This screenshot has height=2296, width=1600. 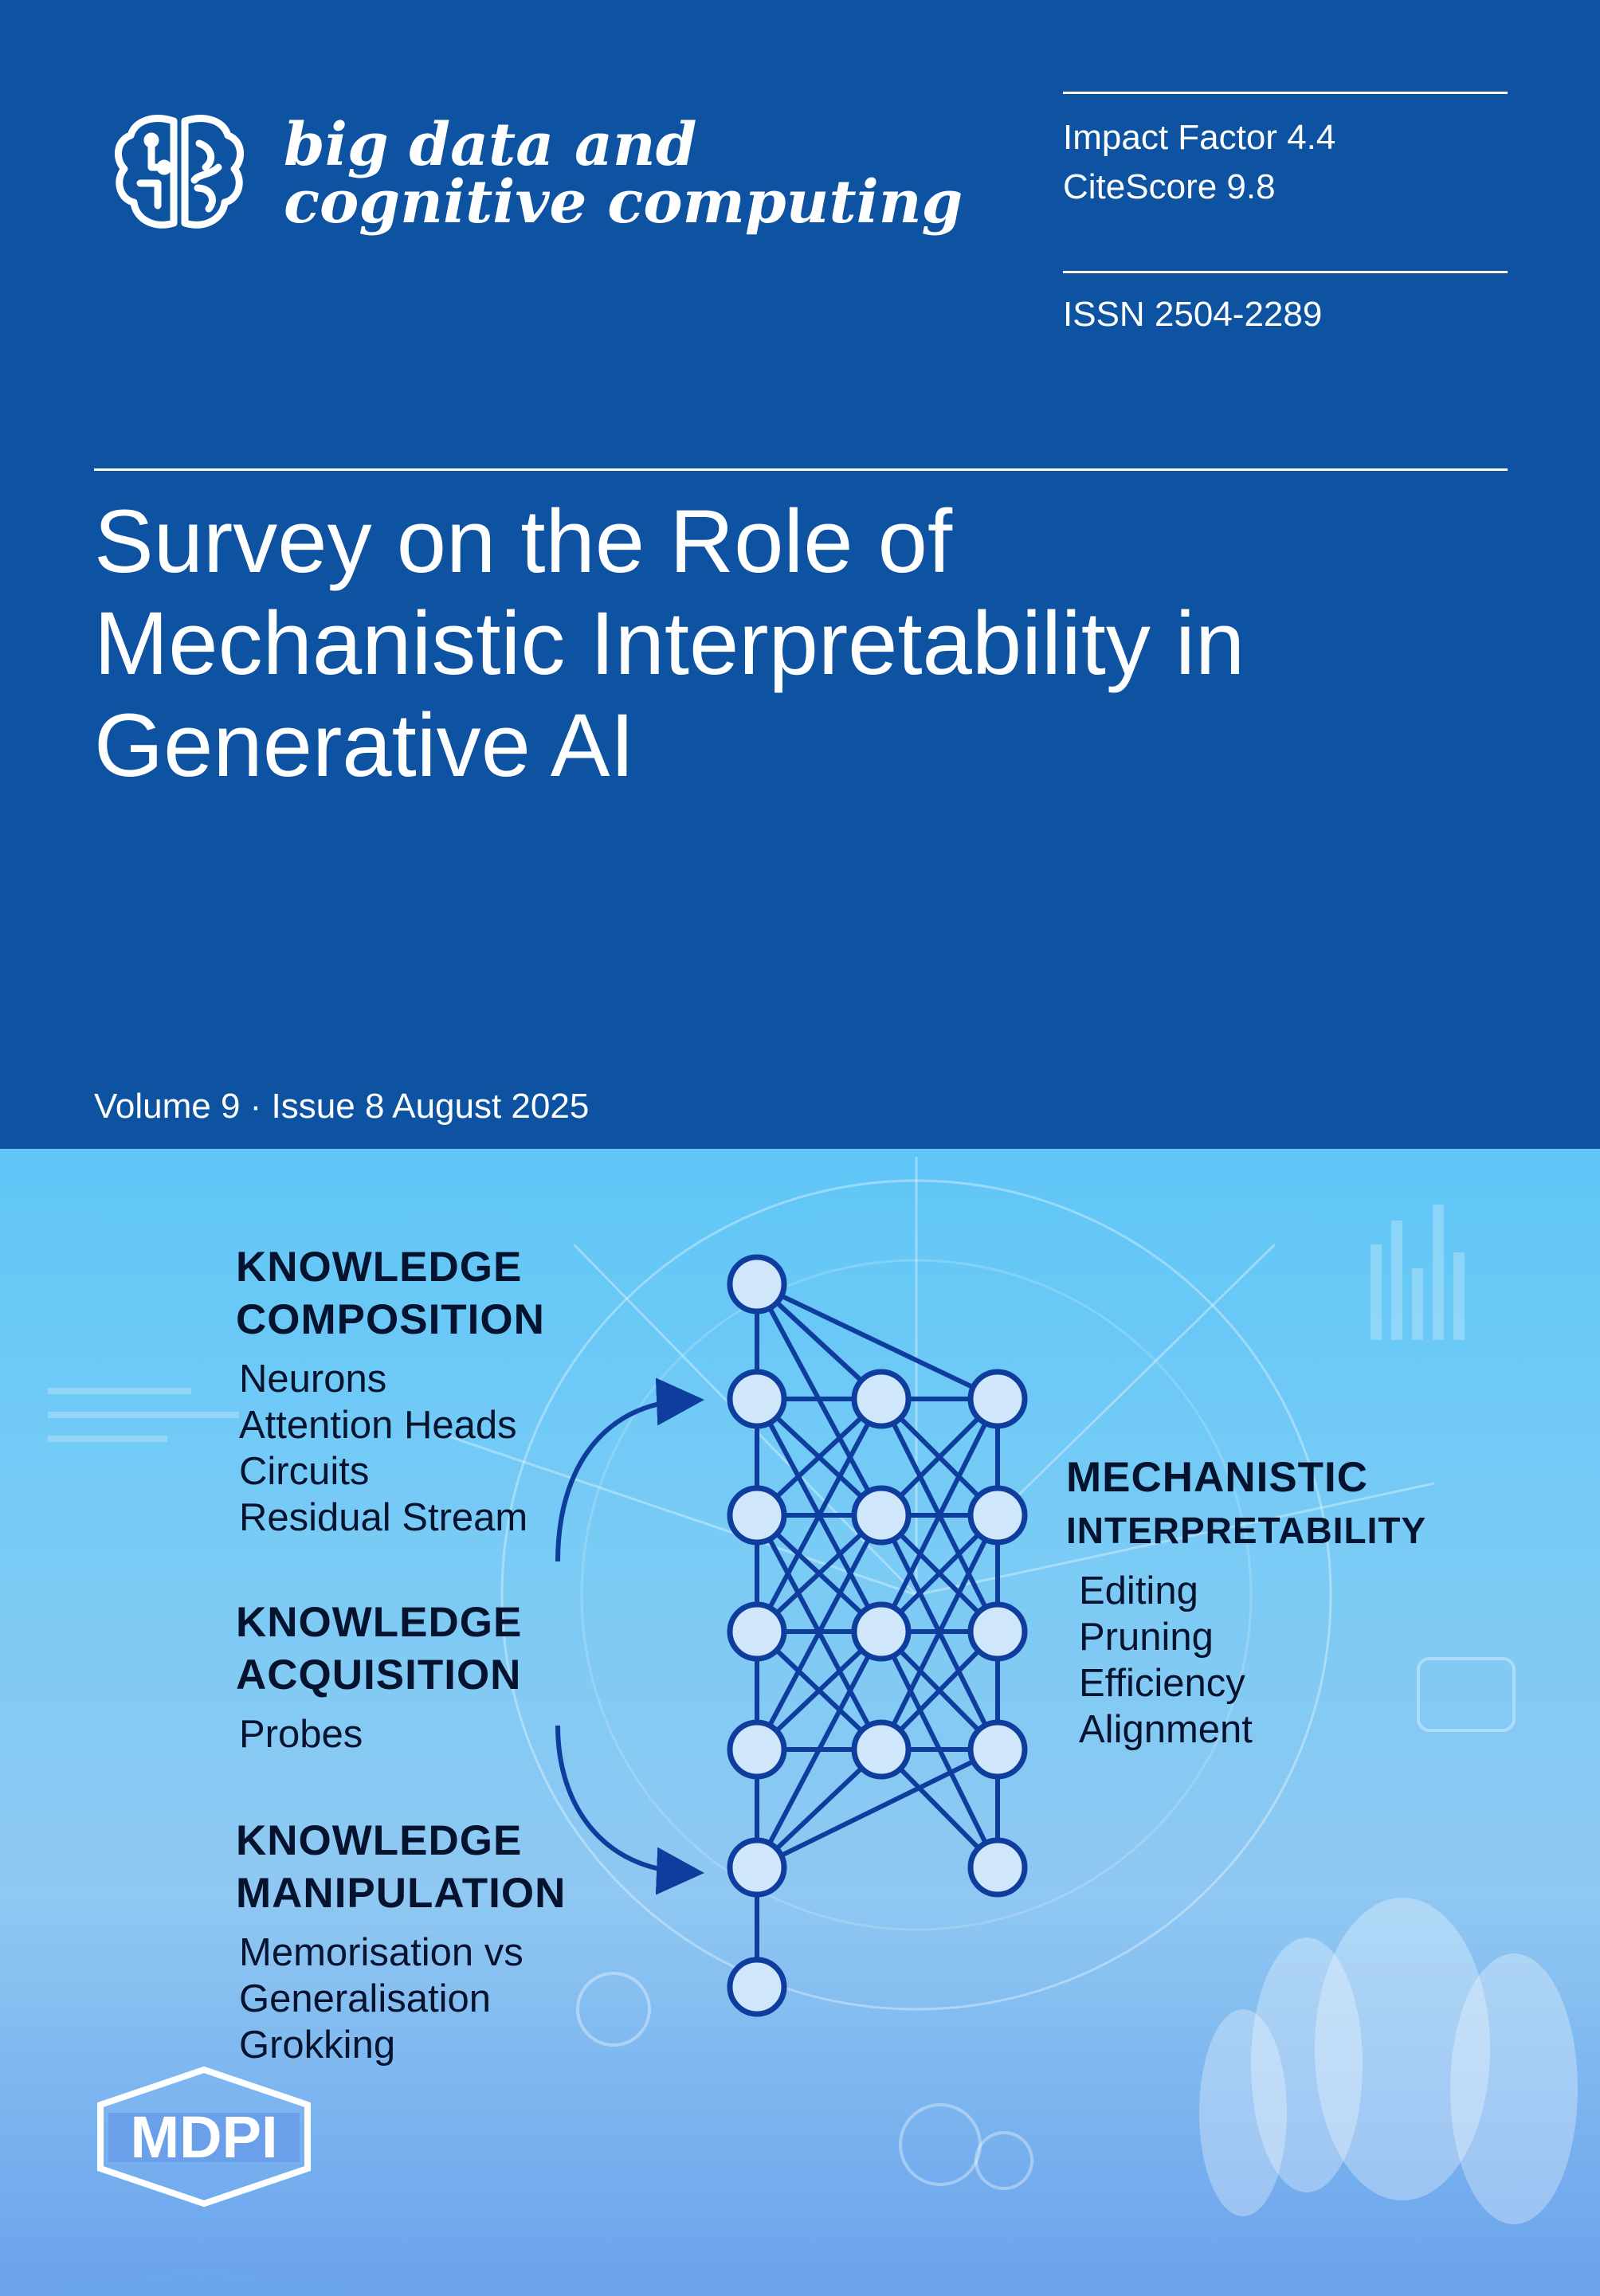 I want to click on metrics-bottom-rule, so click(x=1285, y=272).